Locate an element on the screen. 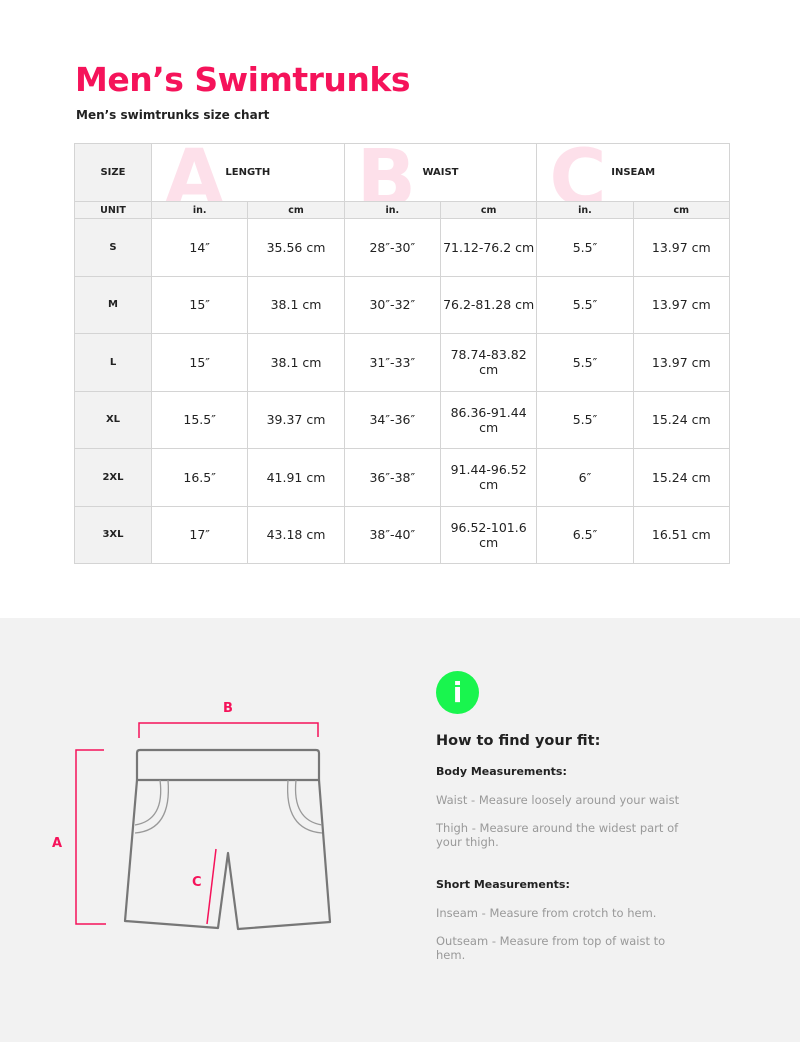  dimension-b-line is located at coordinates (228, 730).